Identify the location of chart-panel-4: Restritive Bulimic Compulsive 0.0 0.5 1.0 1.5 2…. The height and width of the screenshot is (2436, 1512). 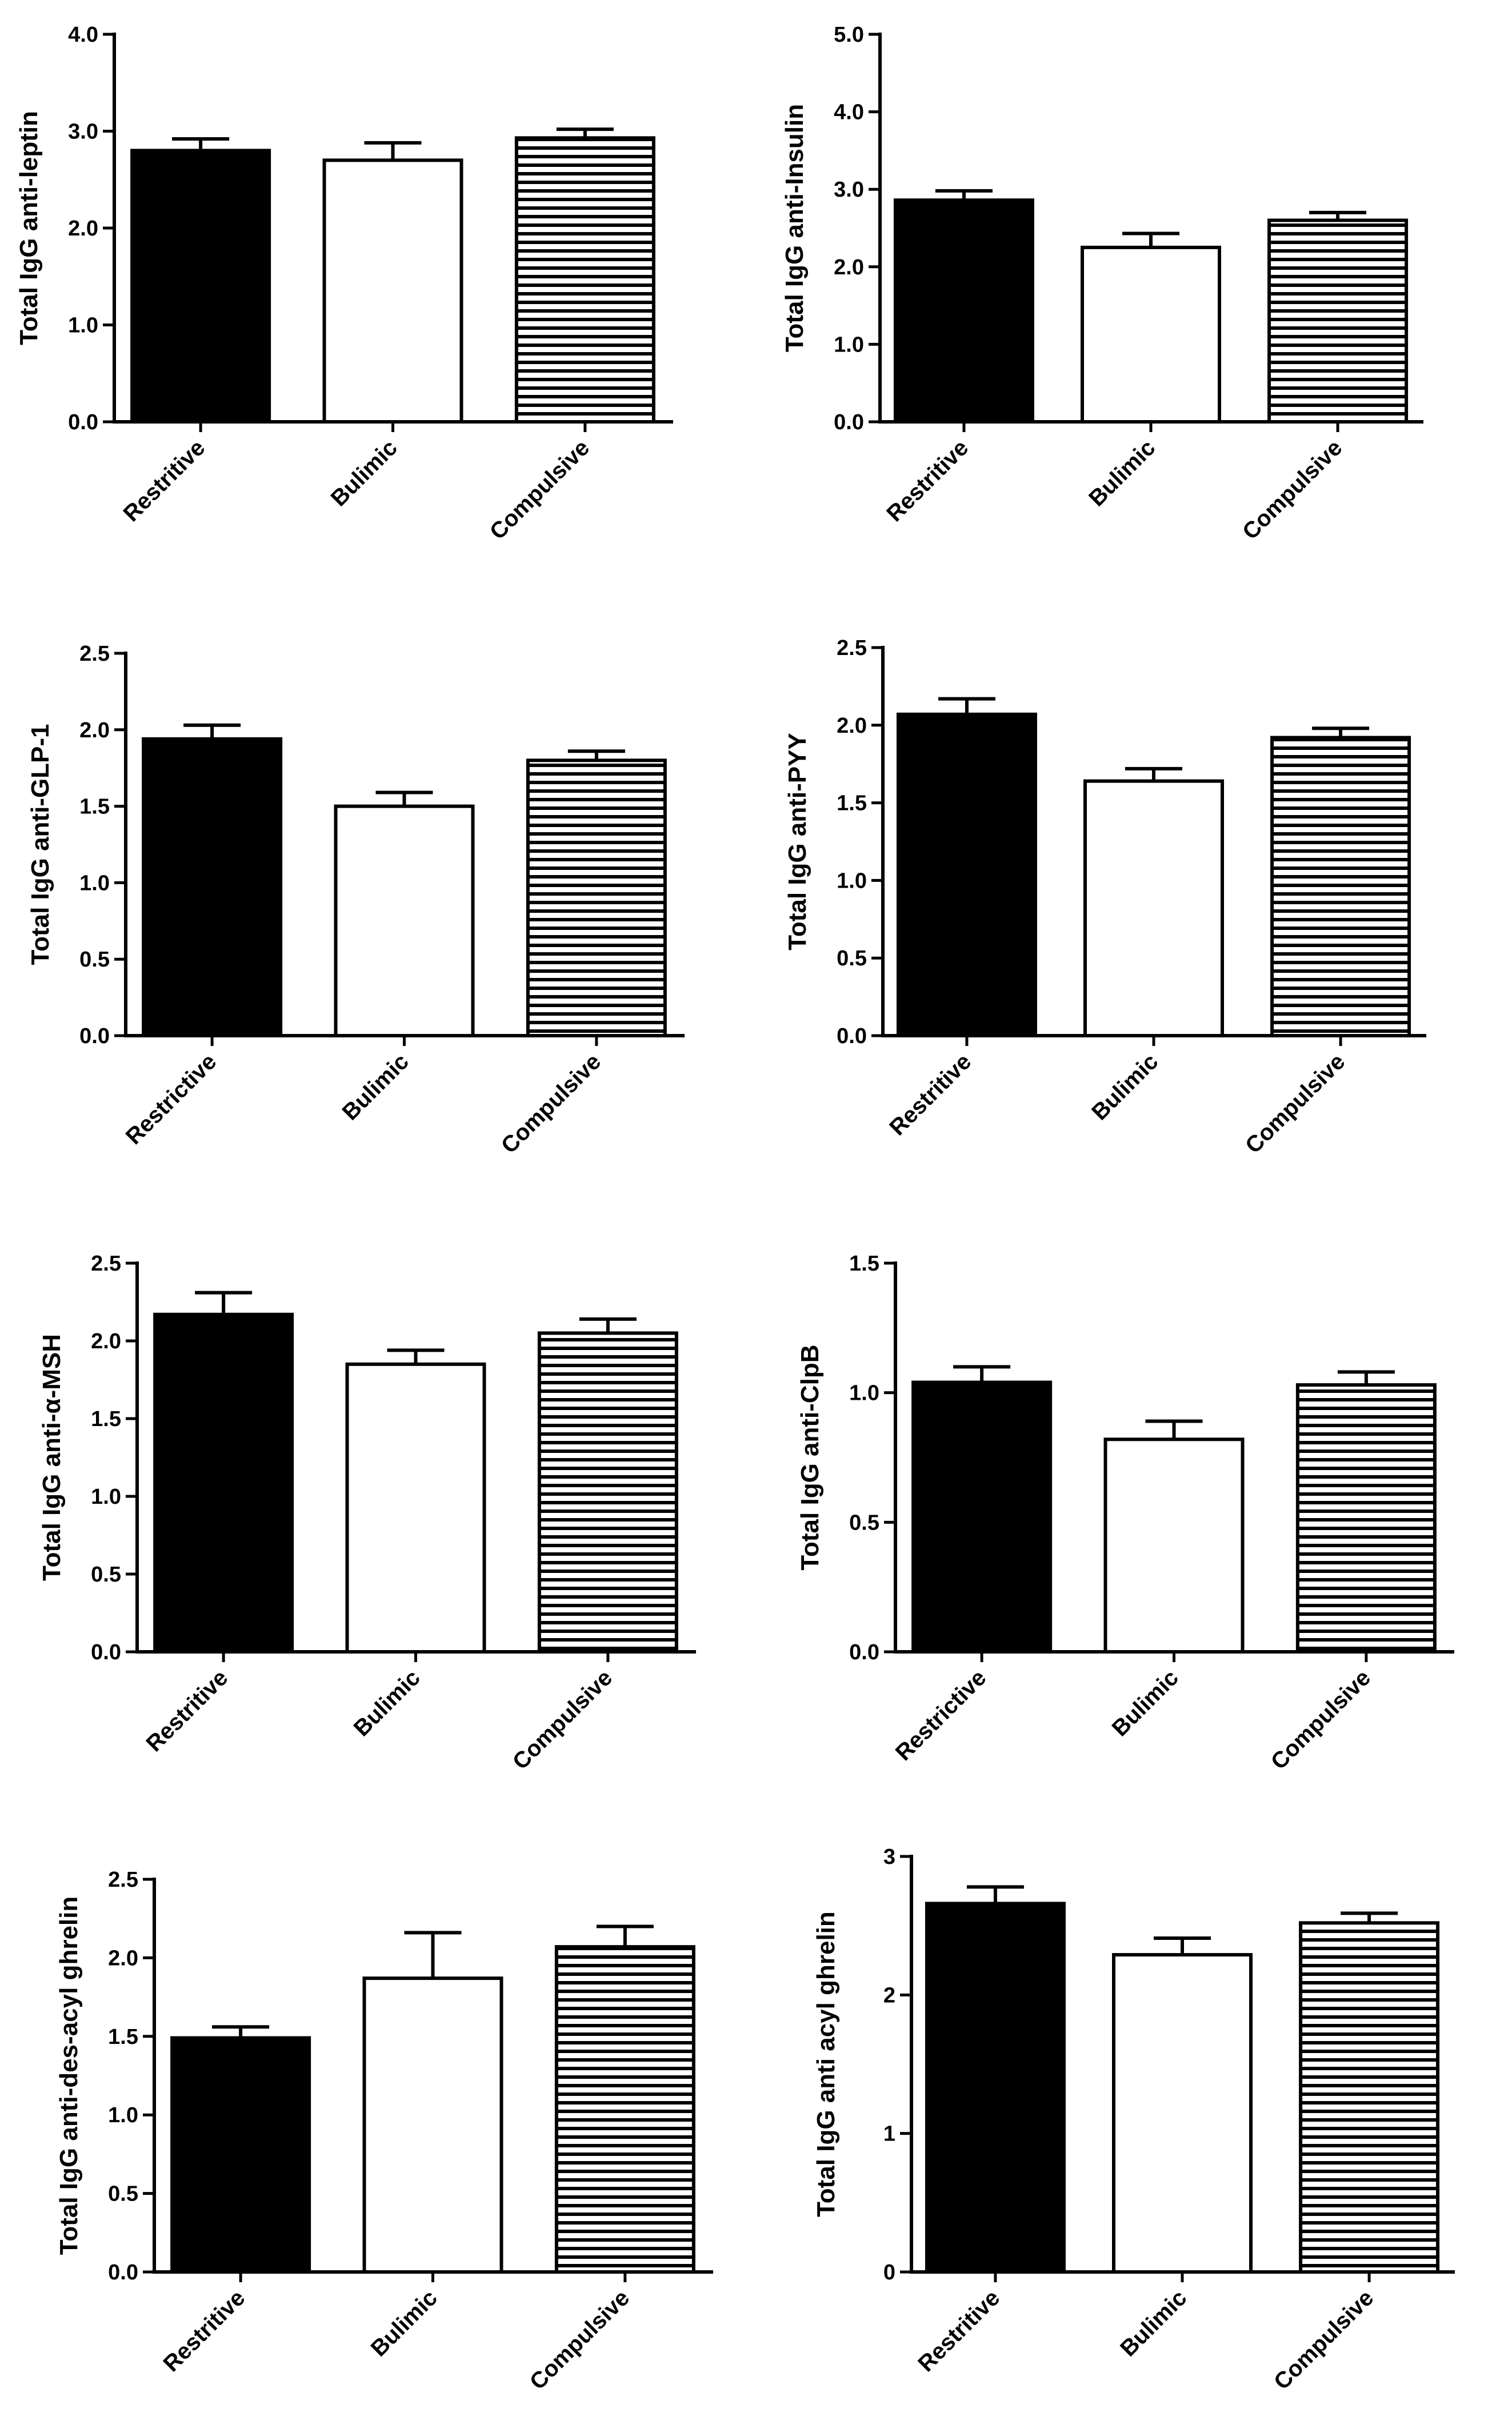
(1104, 897).